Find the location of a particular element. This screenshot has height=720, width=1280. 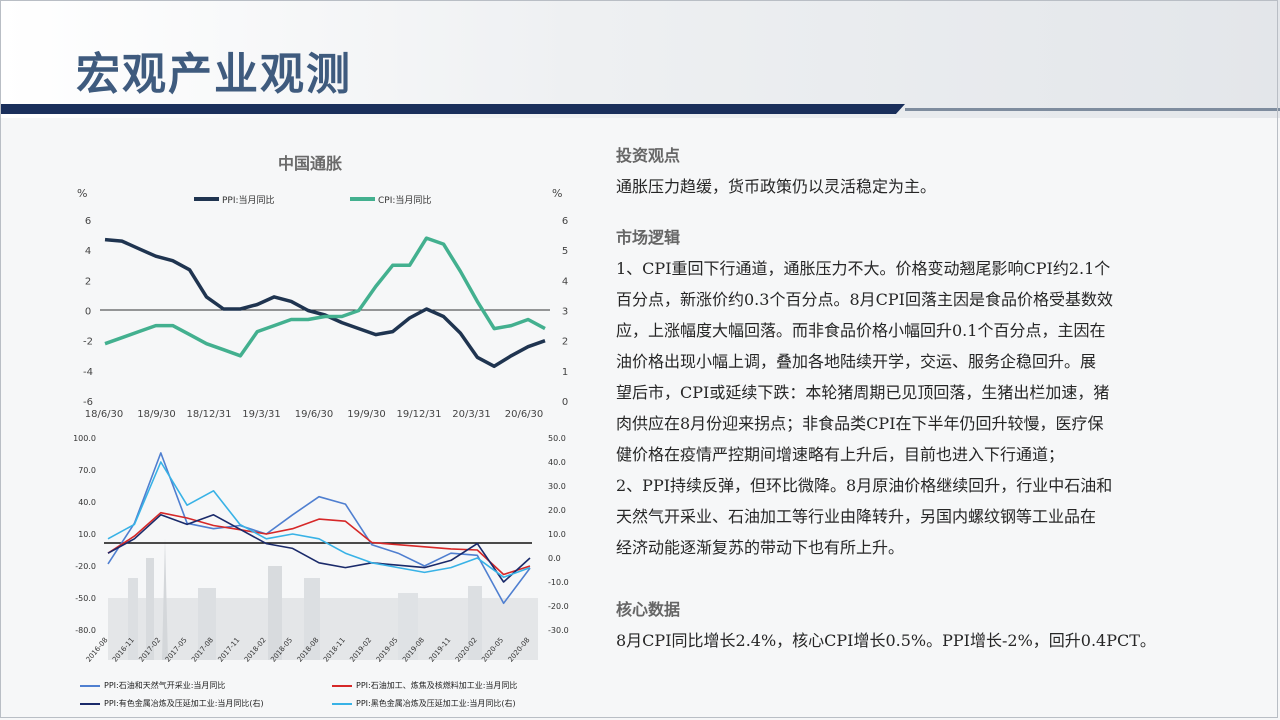

title-underline-thin is located at coordinates (1092, 109).